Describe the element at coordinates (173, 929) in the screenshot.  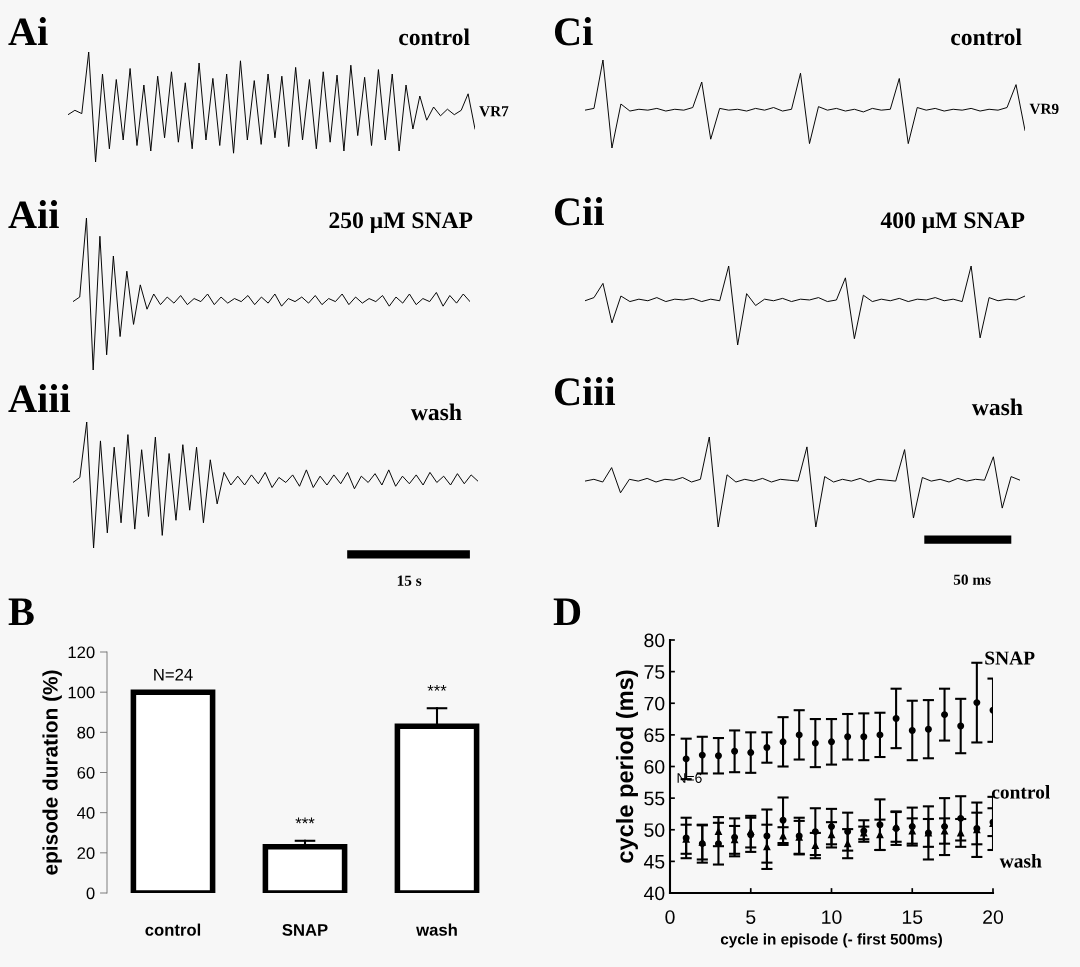
I see `x-tick-label: control` at that location.